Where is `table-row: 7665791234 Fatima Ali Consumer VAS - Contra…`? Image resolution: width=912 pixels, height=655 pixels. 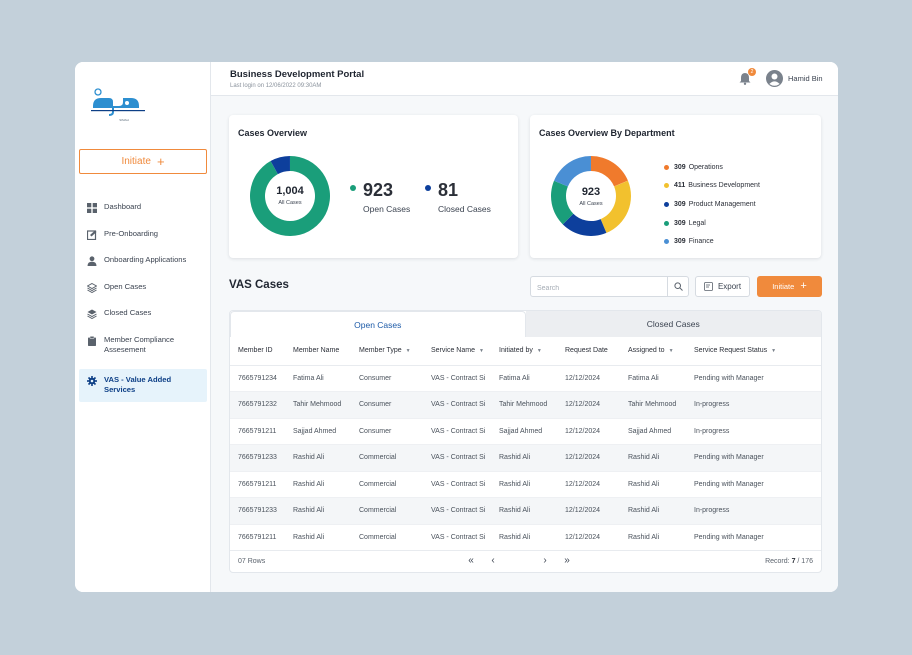 table-row: 7665791234 Fatima Ali Consumer VAS - Contra… is located at coordinates (525, 378).